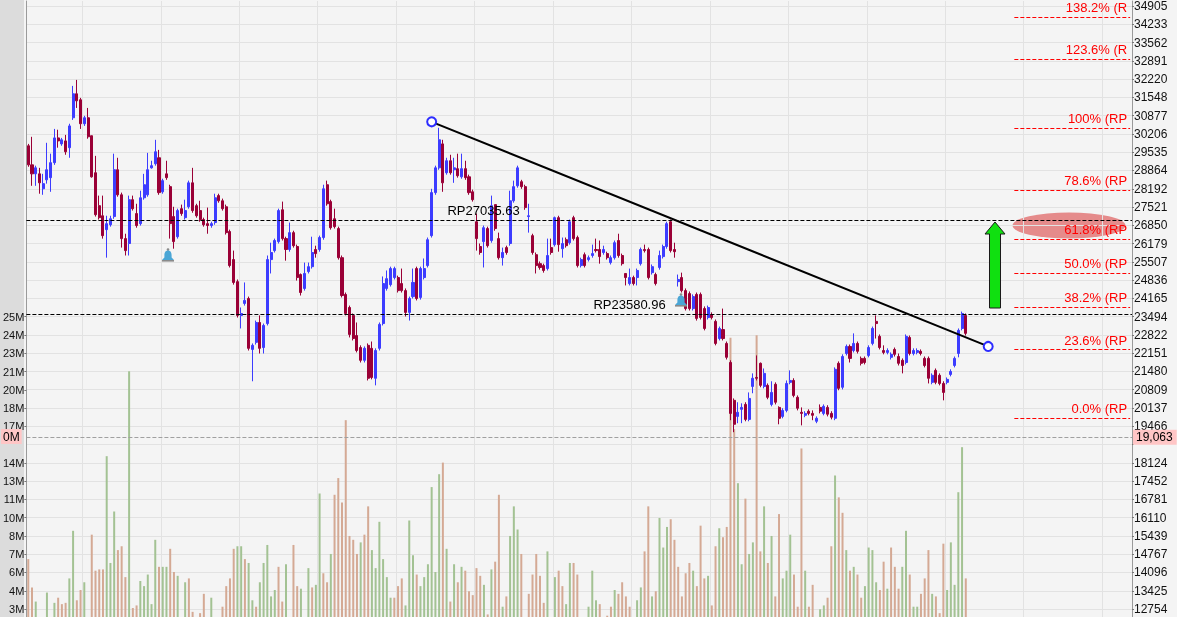 This screenshot has height=617, width=1177. I want to click on y-tick-label: 22822, so click(1151, 334).